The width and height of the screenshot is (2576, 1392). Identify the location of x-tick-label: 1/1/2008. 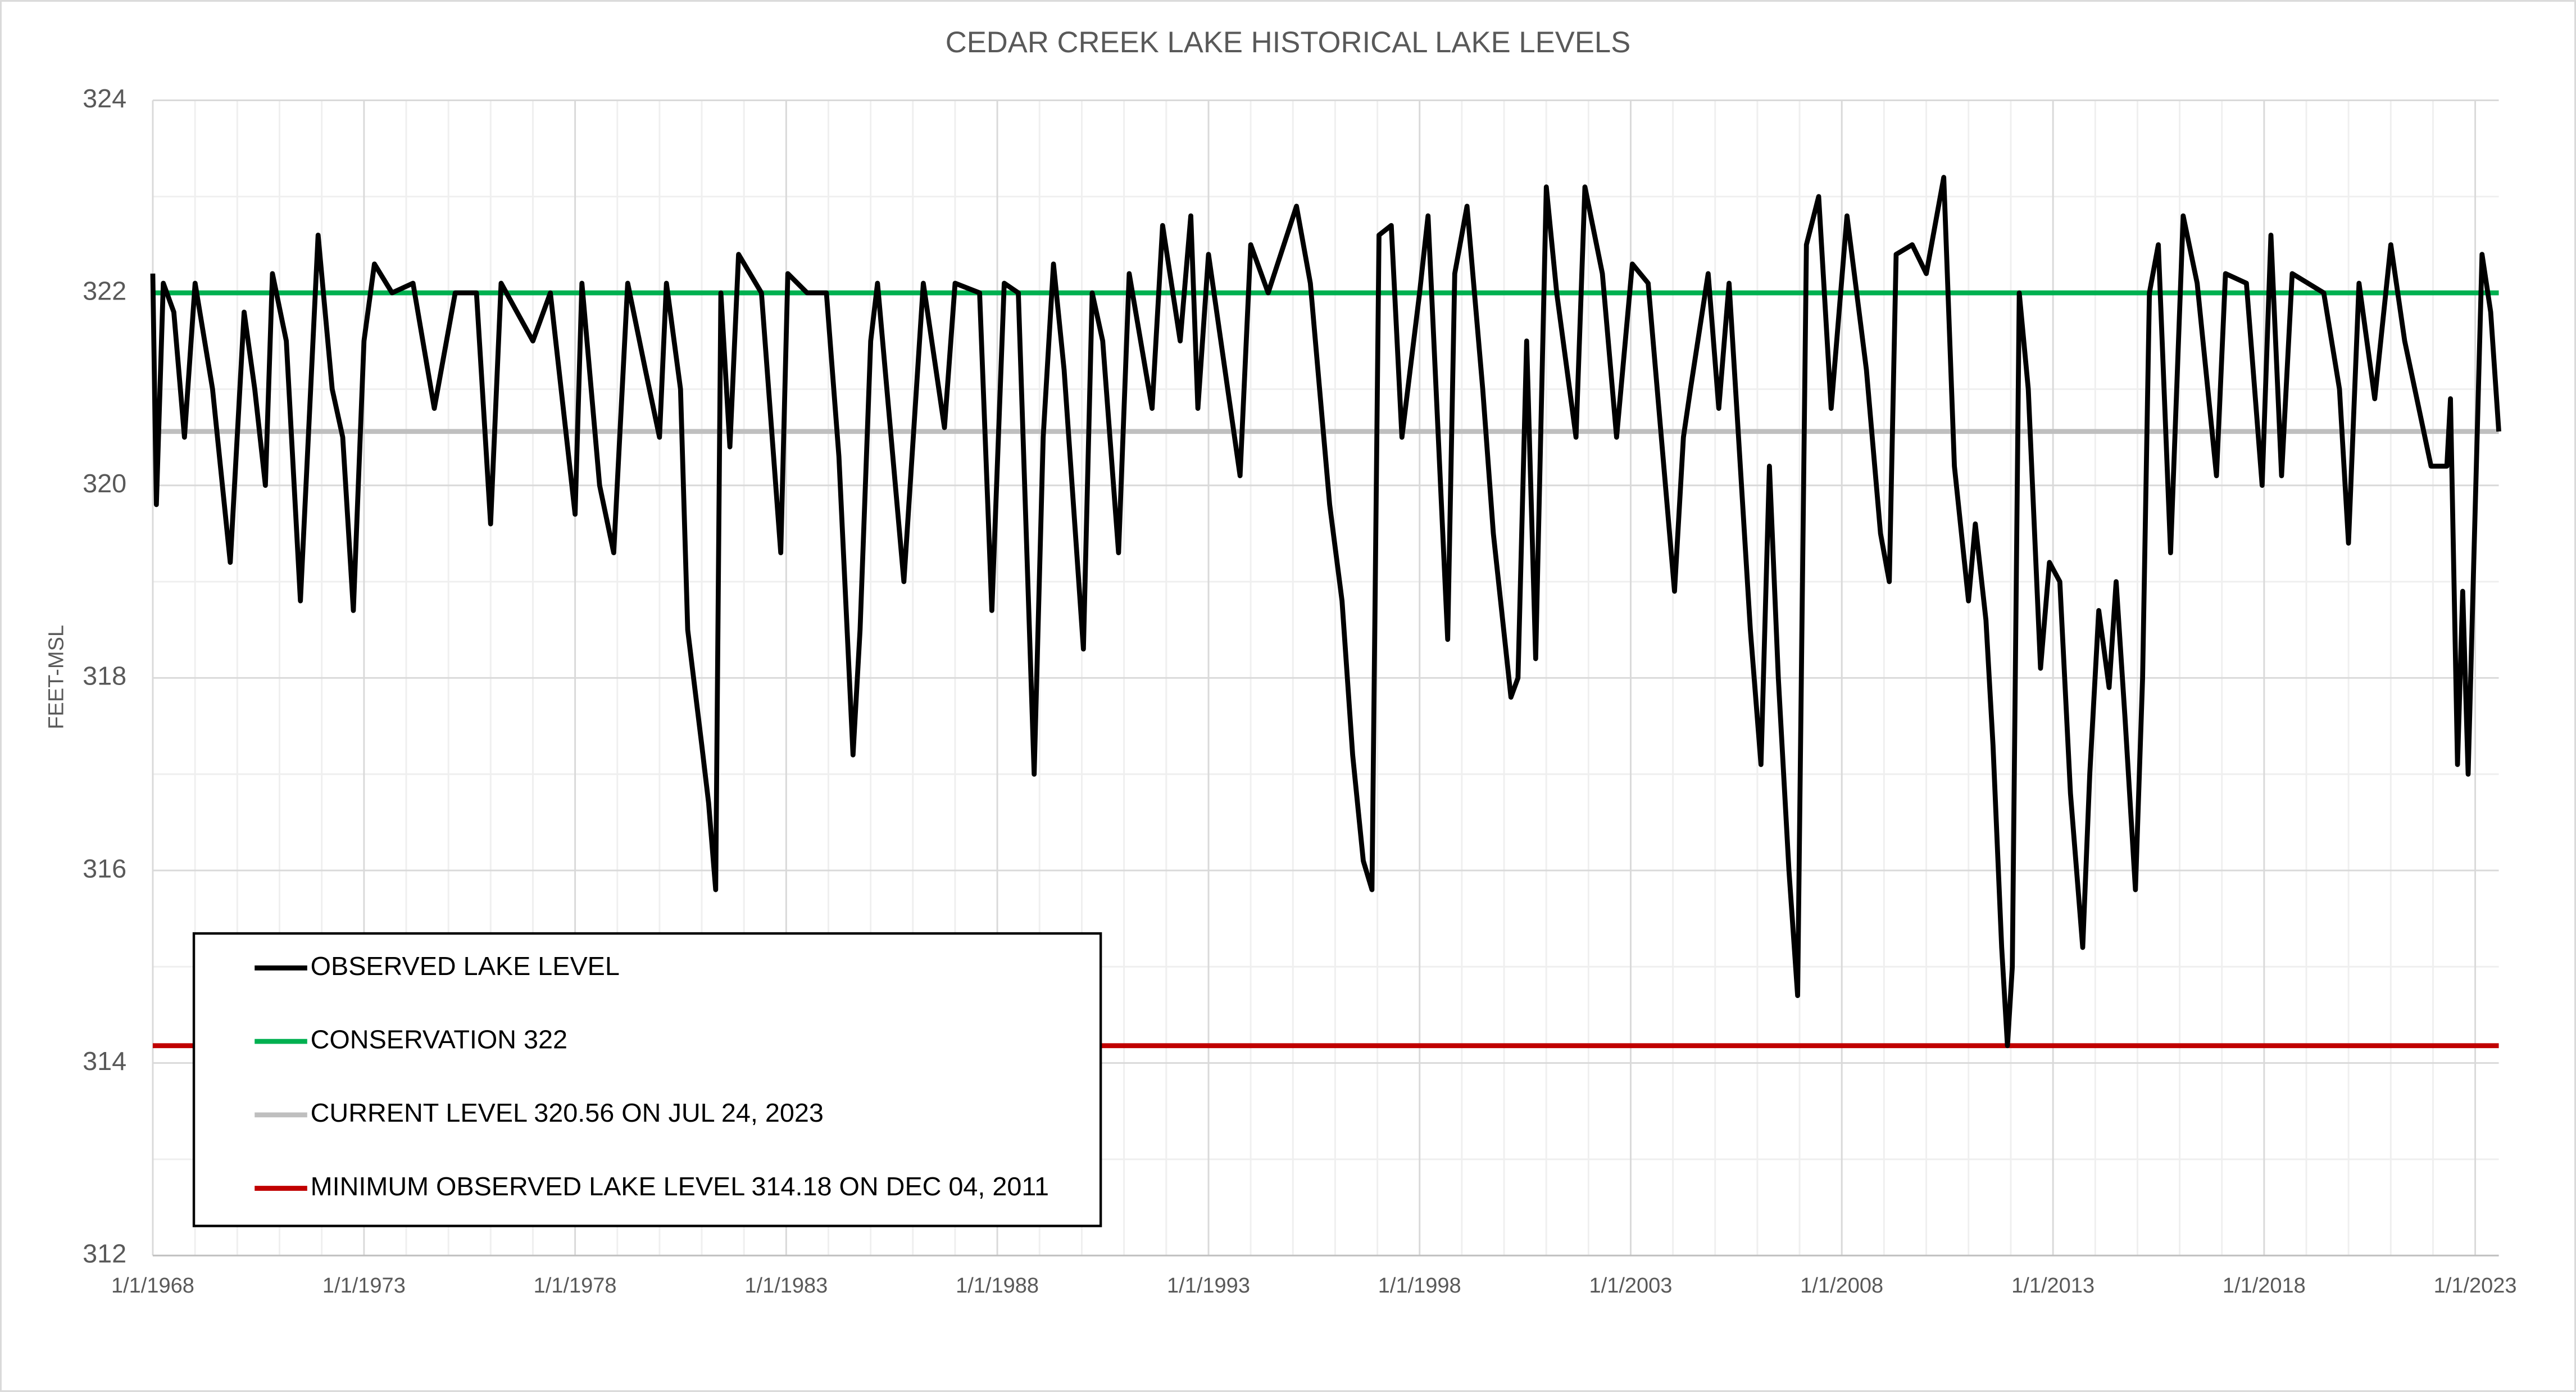
(1842, 1286).